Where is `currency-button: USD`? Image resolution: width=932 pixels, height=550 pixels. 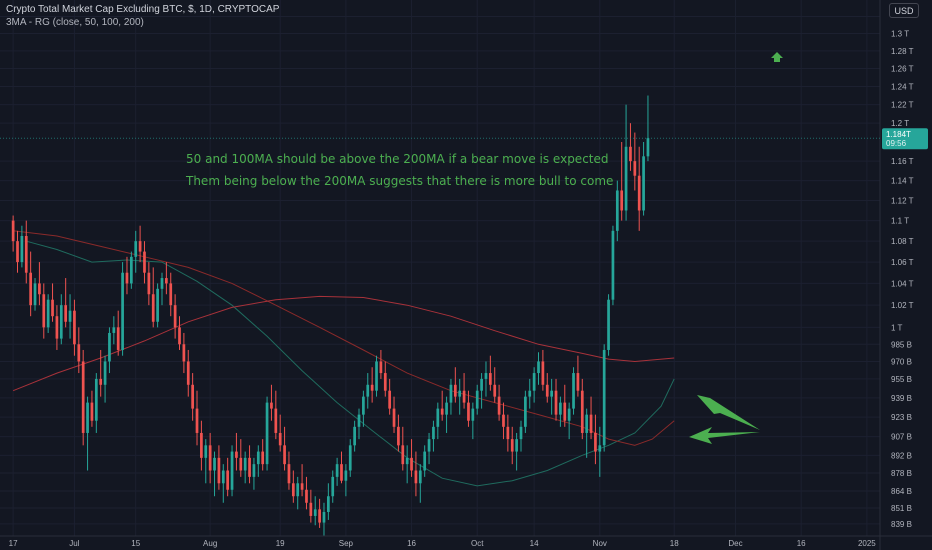
currency-button: USD is located at coordinates (904, 10).